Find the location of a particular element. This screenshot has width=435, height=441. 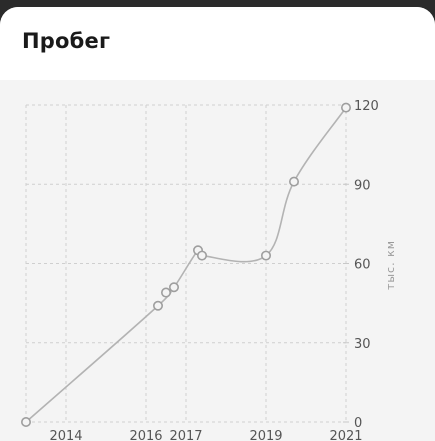

x-tick-label: 2021 is located at coordinates (345, 435).